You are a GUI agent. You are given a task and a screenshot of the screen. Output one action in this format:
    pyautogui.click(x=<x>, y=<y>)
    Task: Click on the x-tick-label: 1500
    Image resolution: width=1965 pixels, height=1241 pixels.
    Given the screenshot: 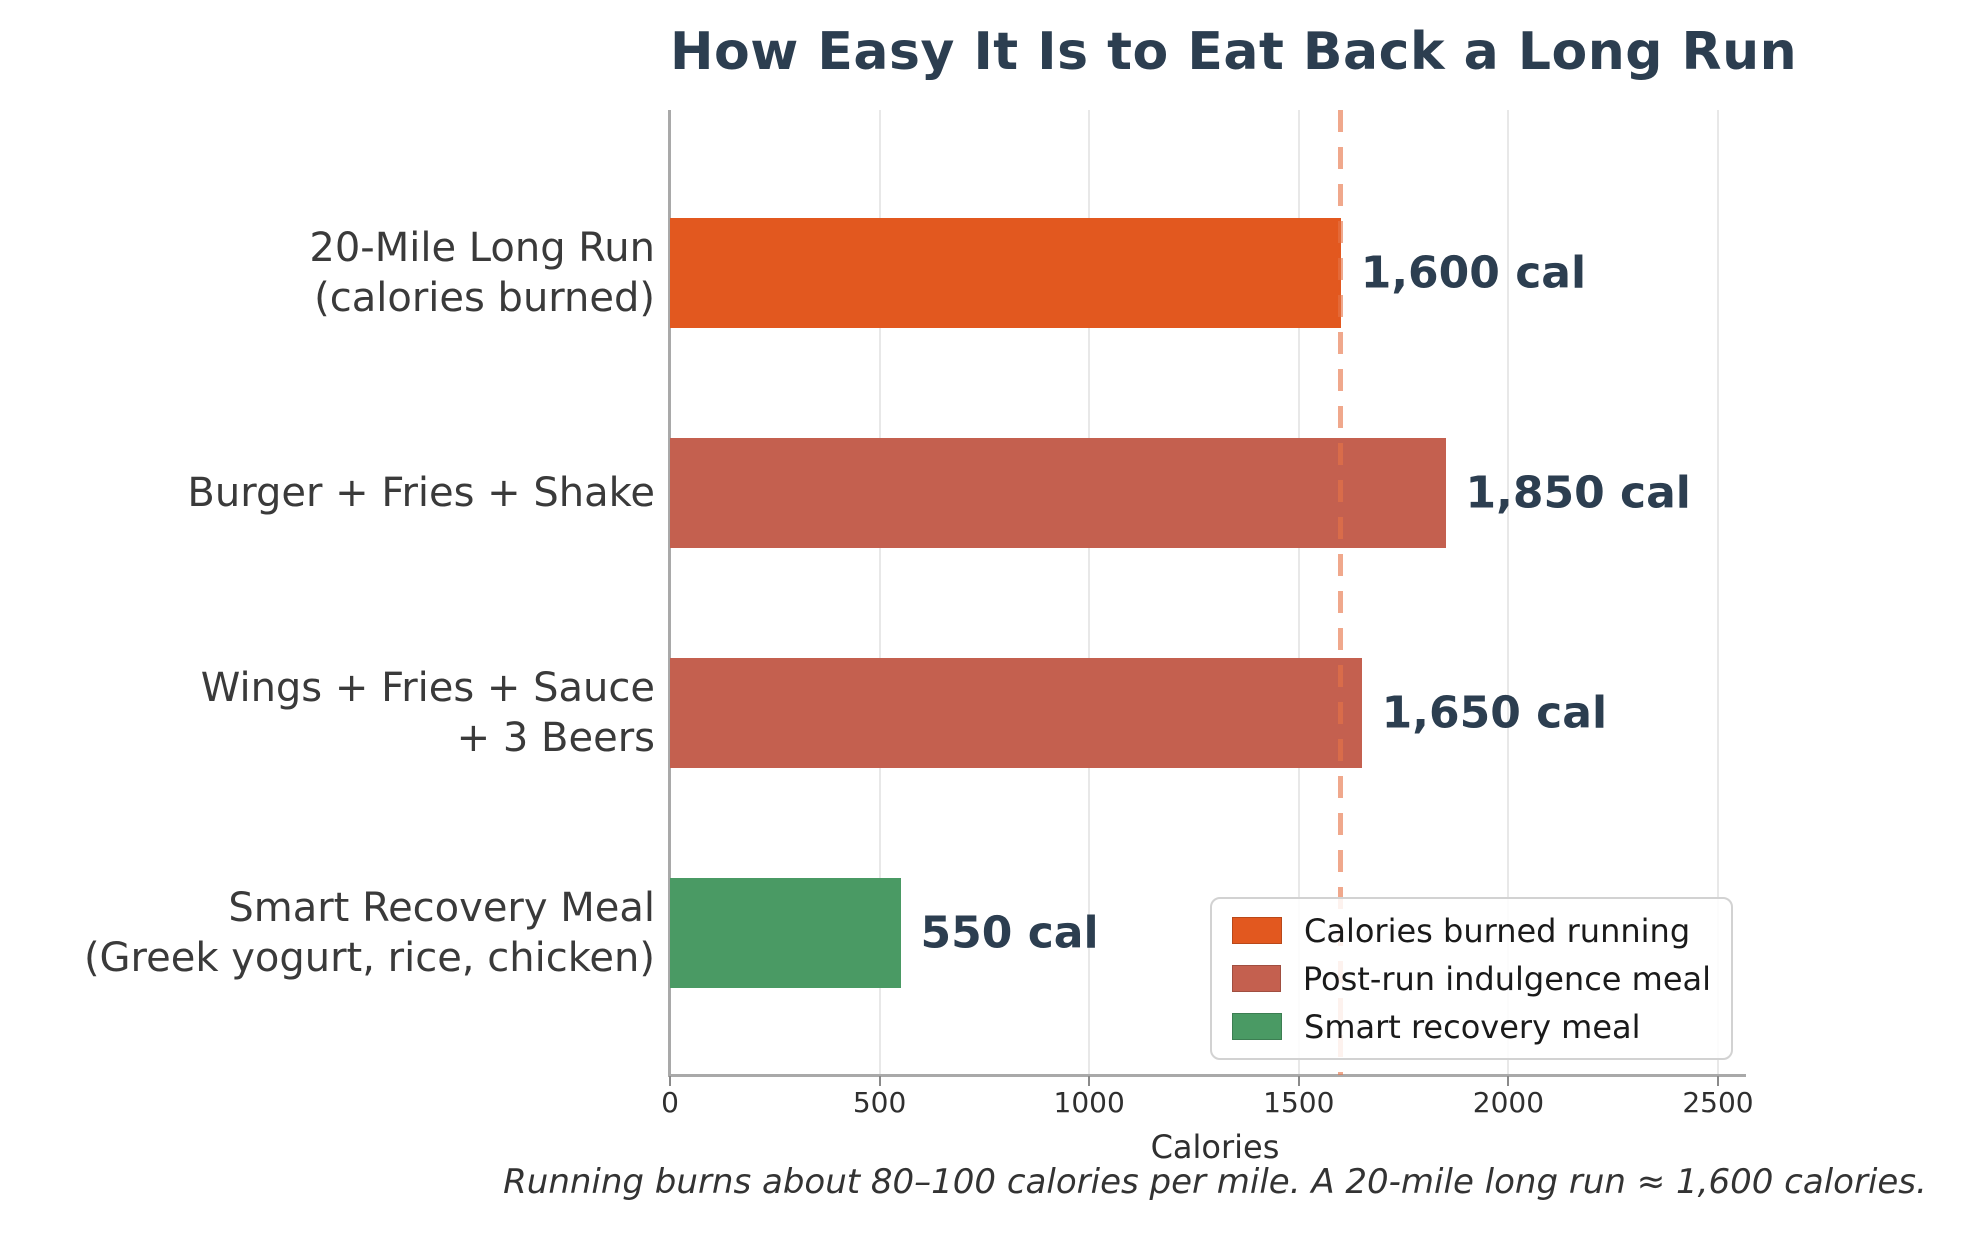 What is the action you would take?
    pyautogui.click(x=1299, y=1102)
    